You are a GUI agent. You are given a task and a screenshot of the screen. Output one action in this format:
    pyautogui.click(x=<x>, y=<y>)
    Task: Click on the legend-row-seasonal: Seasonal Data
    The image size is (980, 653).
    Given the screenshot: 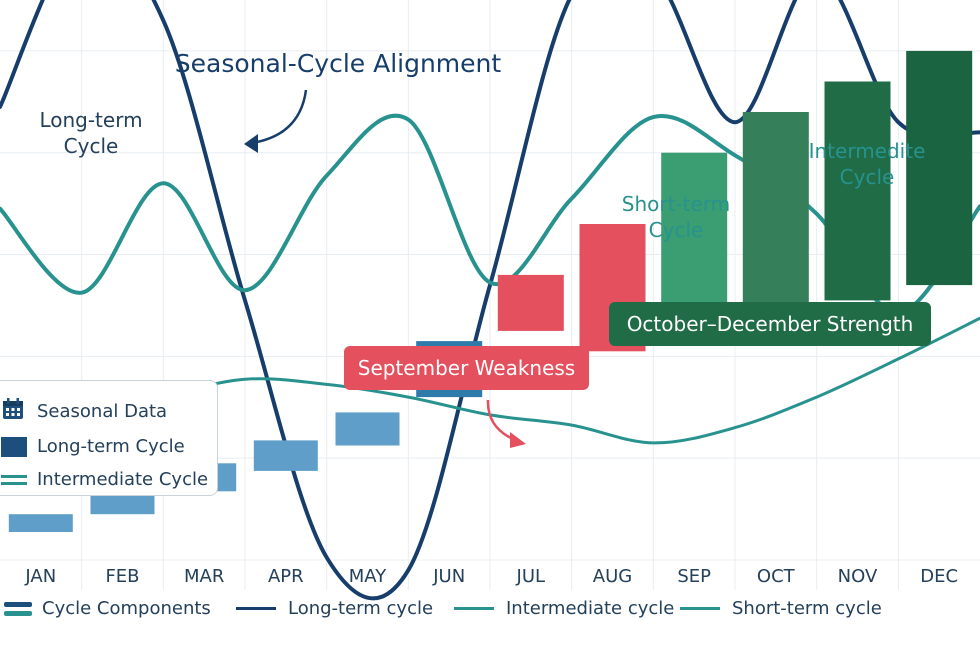 What is the action you would take?
    pyautogui.click(x=84, y=411)
    